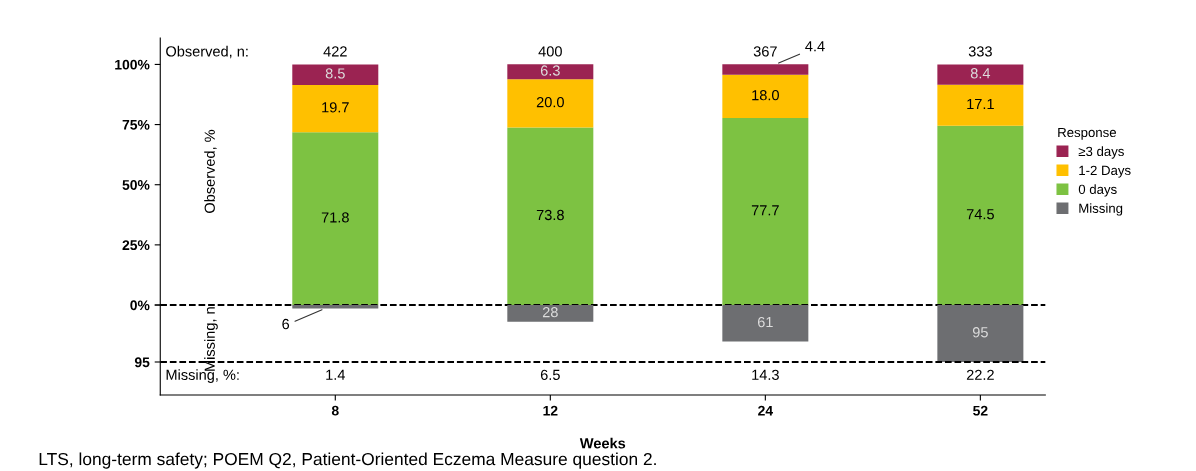 Image resolution: width=1196 pixels, height=471 pixels. What do you see at coordinates (550, 410) in the screenshot?
I see `x-tick-label: 12` at bounding box center [550, 410].